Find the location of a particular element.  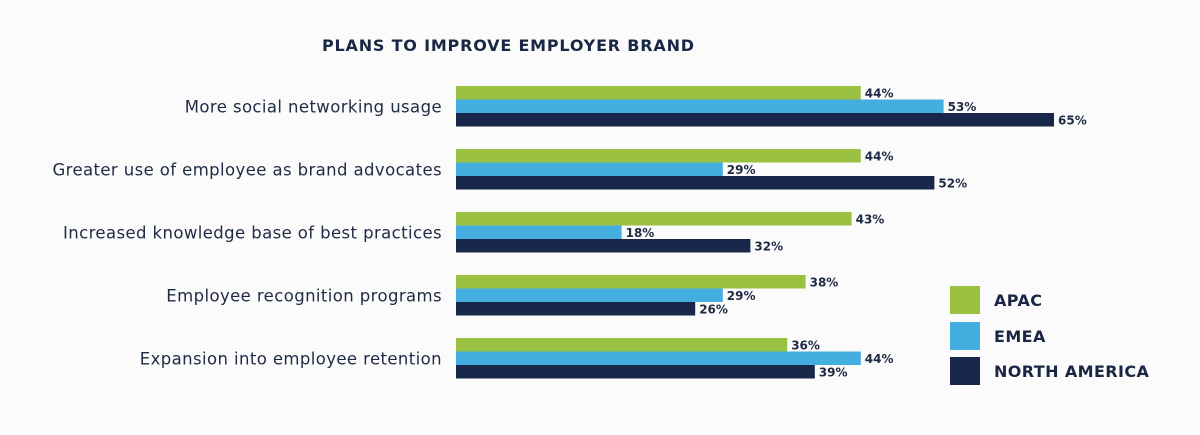

data-label: 43% is located at coordinates (870, 220).